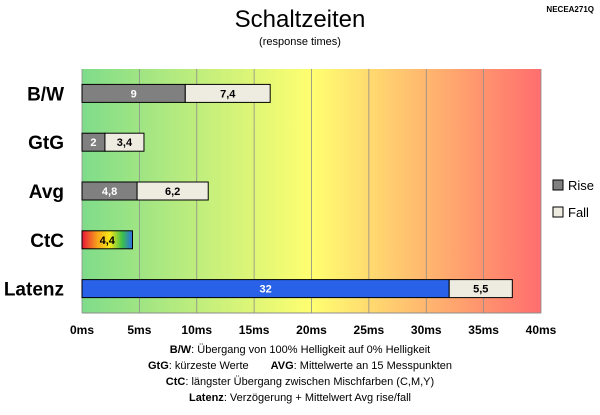 This screenshot has width=600, height=415. What do you see at coordinates (139, 330) in the screenshot?
I see `x-tick-label: 5ms` at bounding box center [139, 330].